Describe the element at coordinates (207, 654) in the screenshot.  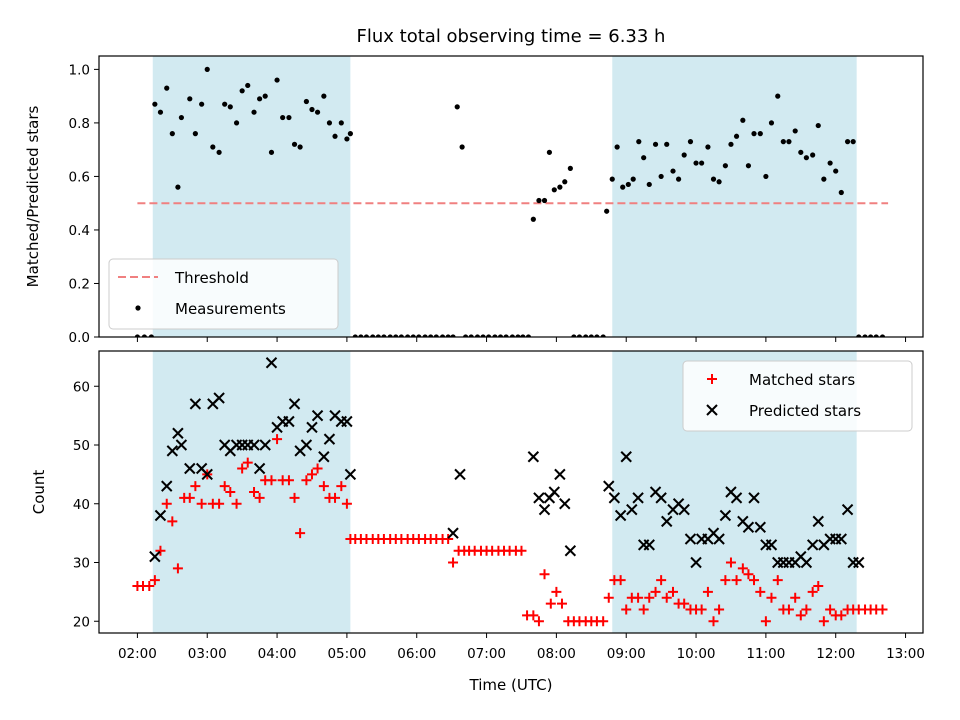
I see `x-tick-label: 03:00` at that location.